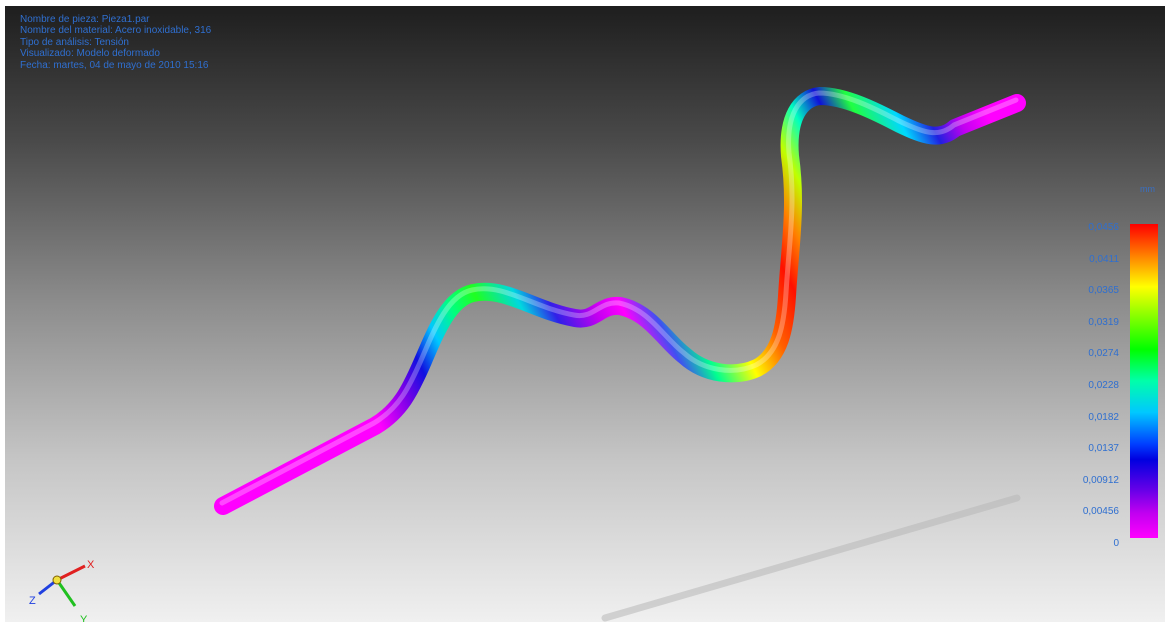 This screenshot has width=1169, height=624. I want to click on legend-value-label: 0,0411, so click(1104, 259).